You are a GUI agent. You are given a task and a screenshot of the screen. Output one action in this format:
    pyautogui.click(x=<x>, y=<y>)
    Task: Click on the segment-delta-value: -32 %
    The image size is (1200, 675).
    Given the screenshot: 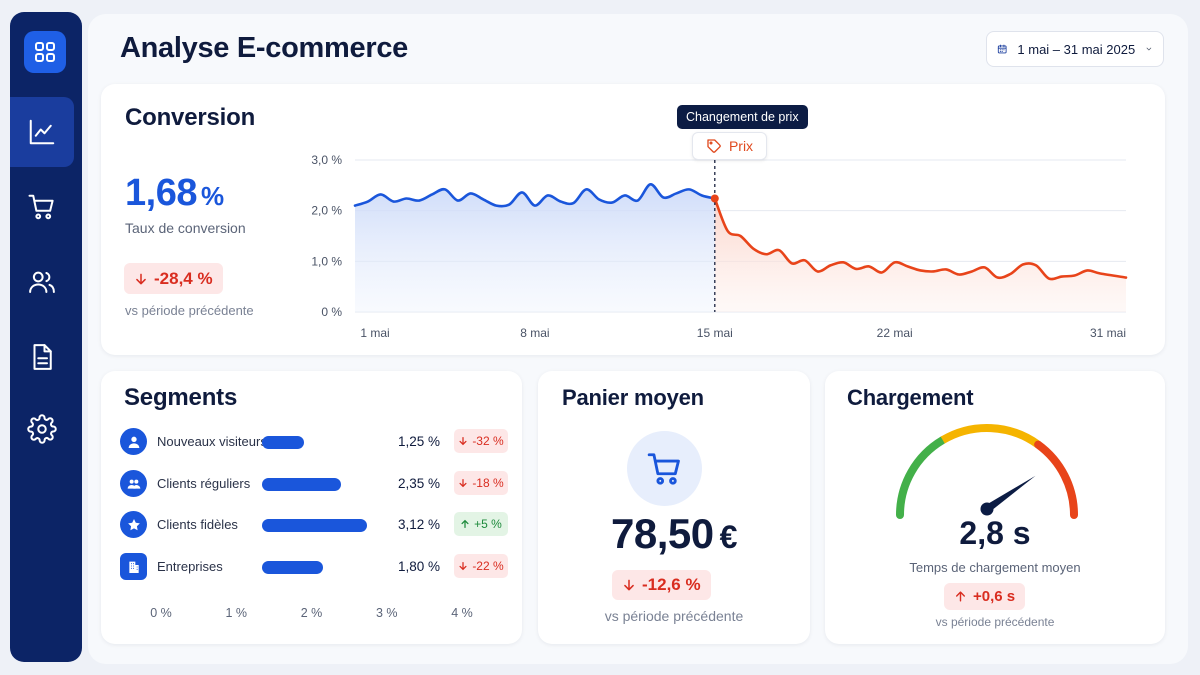 What is the action you would take?
    pyautogui.click(x=488, y=441)
    